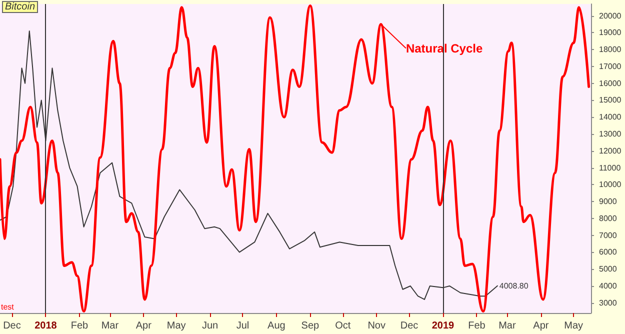  Describe the element at coordinates (8, 307) in the screenshot. I see `annotation: test` at that location.